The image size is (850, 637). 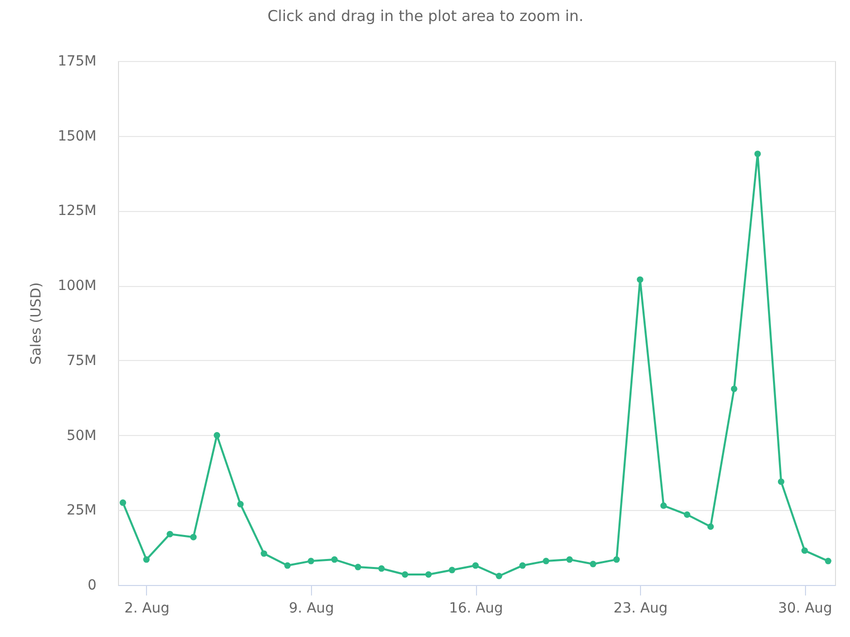 What do you see at coordinates (476, 608) in the screenshot?
I see `x-tick-label: 16. Aug` at bounding box center [476, 608].